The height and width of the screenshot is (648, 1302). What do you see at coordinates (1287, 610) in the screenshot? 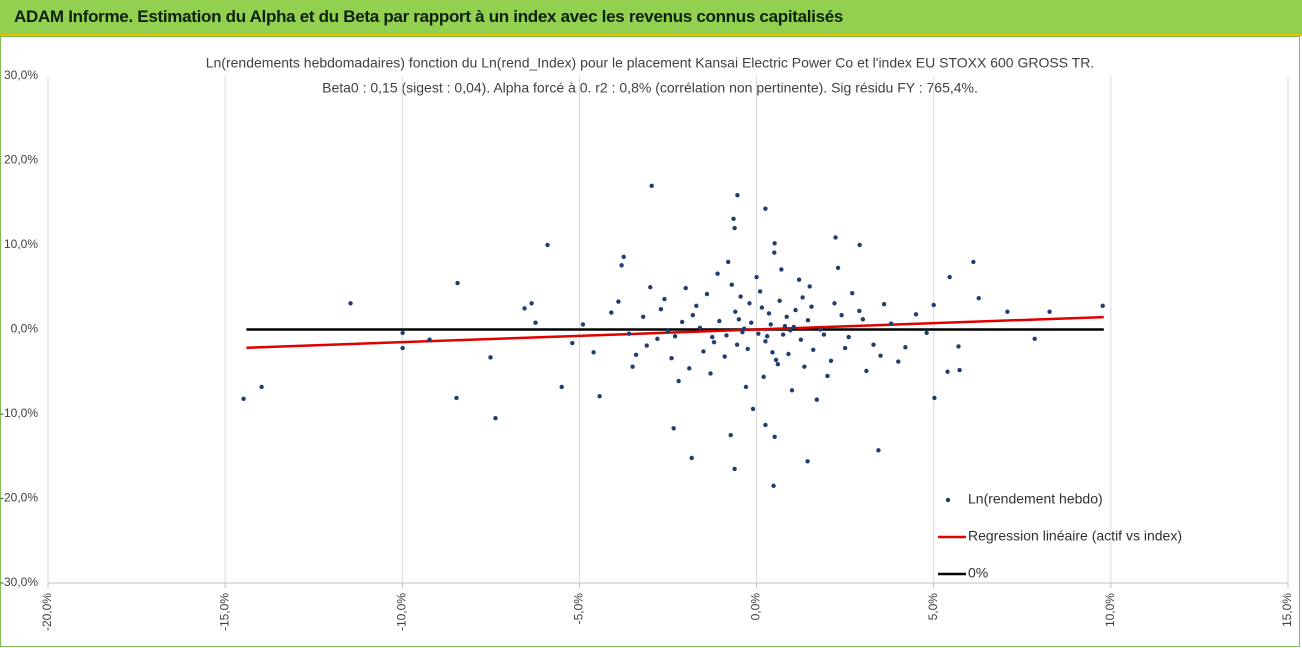
I see `x-tick-label: 15,0%` at bounding box center [1287, 610].